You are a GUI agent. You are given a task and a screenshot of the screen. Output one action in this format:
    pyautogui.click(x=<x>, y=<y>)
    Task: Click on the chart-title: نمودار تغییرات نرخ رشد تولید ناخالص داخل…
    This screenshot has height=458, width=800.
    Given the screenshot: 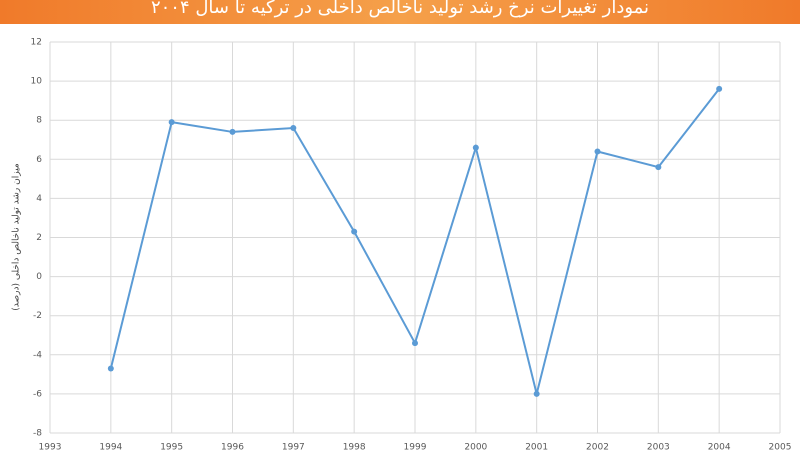 What is the action you would take?
    pyautogui.click(x=400, y=9)
    